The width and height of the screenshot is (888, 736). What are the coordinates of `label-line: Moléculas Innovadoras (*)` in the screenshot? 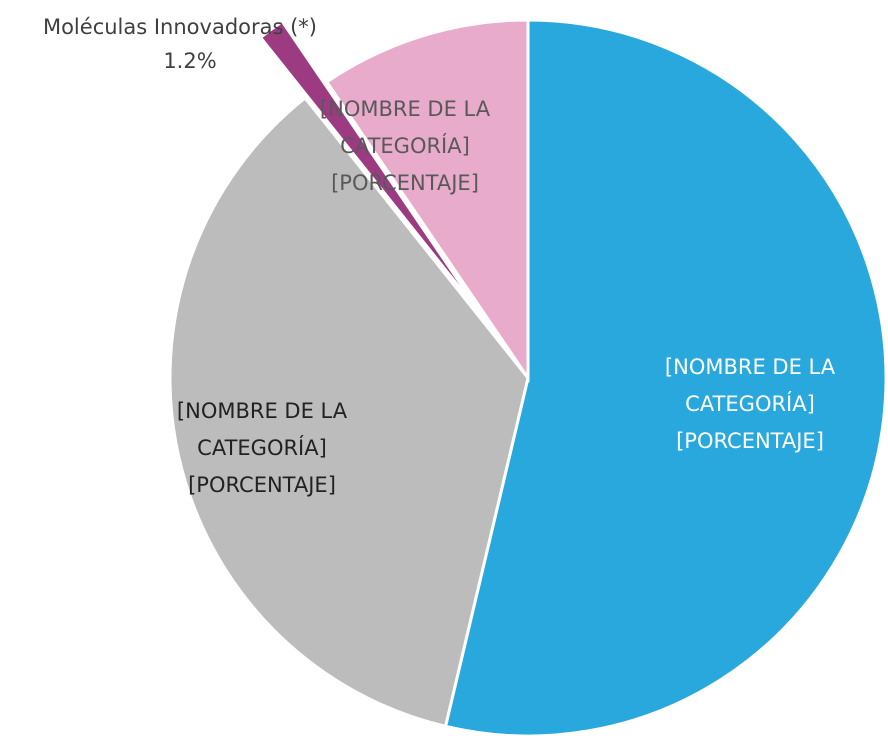 It's located at (180, 27).